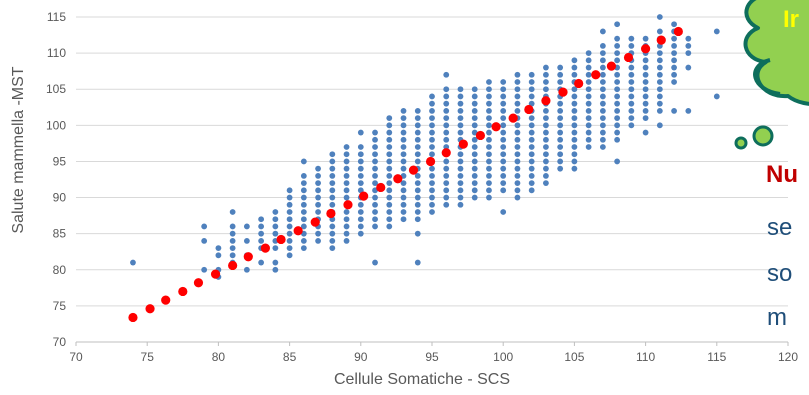 The width and height of the screenshot is (809, 395). Describe the element at coordinates (76, 357) in the screenshot. I see `x-tick-label: 70` at that location.